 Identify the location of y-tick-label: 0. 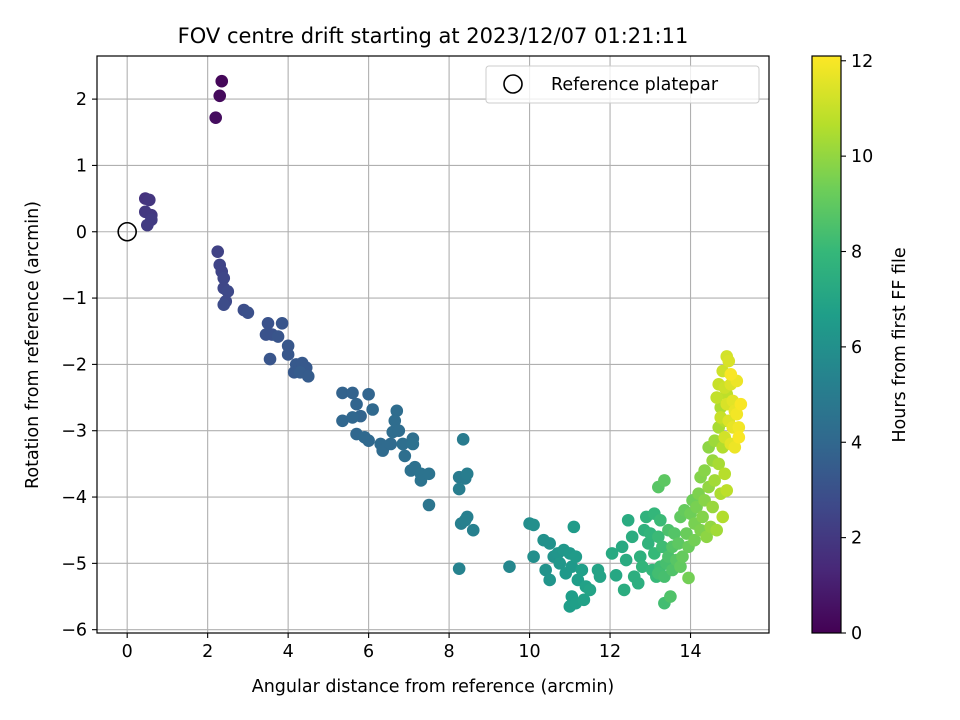
(81, 233).